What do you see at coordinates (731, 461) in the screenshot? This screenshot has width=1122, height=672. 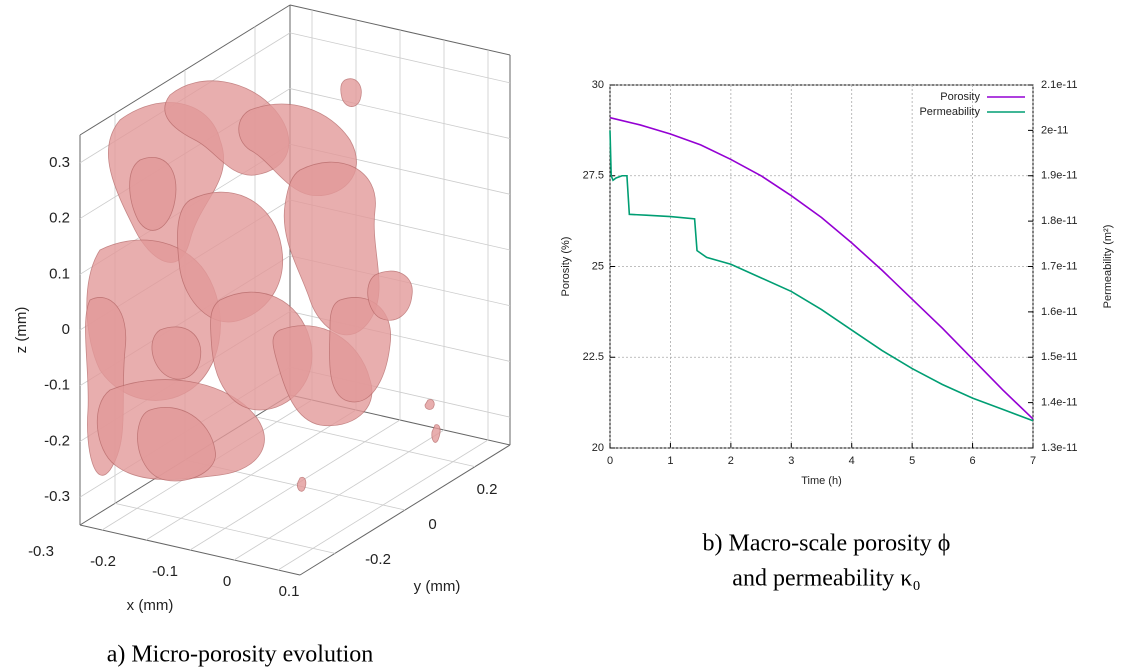 I see `x-tick-label: 2` at bounding box center [731, 461].